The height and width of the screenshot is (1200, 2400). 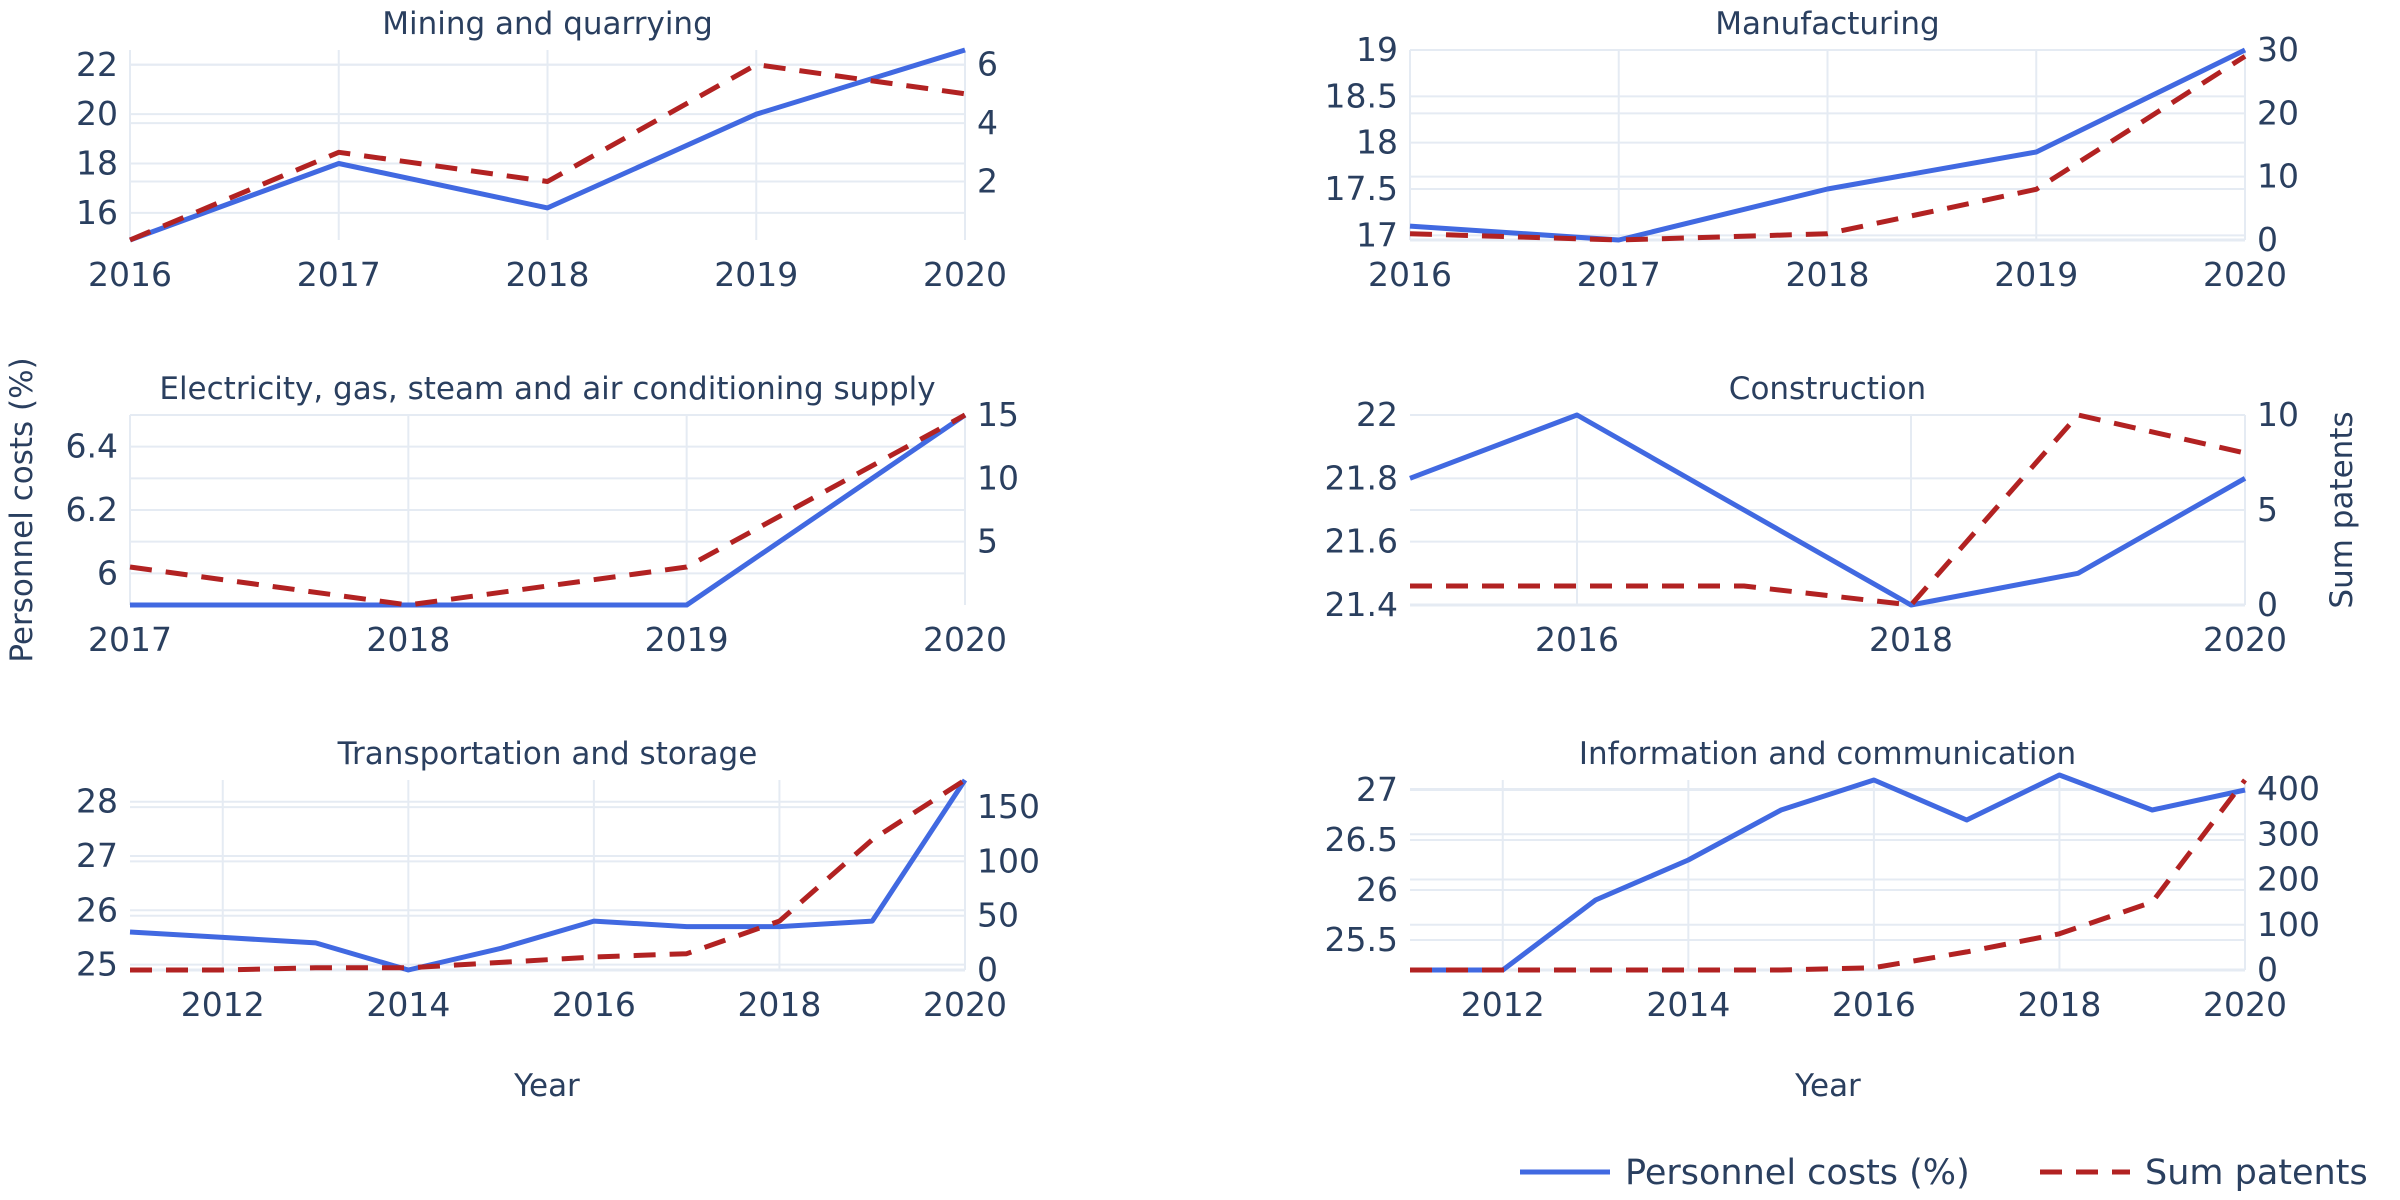 What do you see at coordinates (1377, 49) in the screenshot?
I see `y-tick-label: 19` at bounding box center [1377, 49].